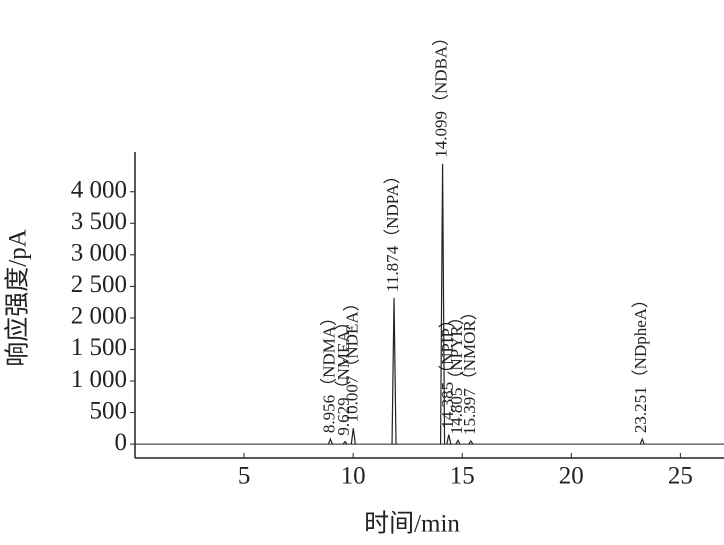 The image size is (724, 545). I want to click on y-tick-label: 500, so click(109, 410).